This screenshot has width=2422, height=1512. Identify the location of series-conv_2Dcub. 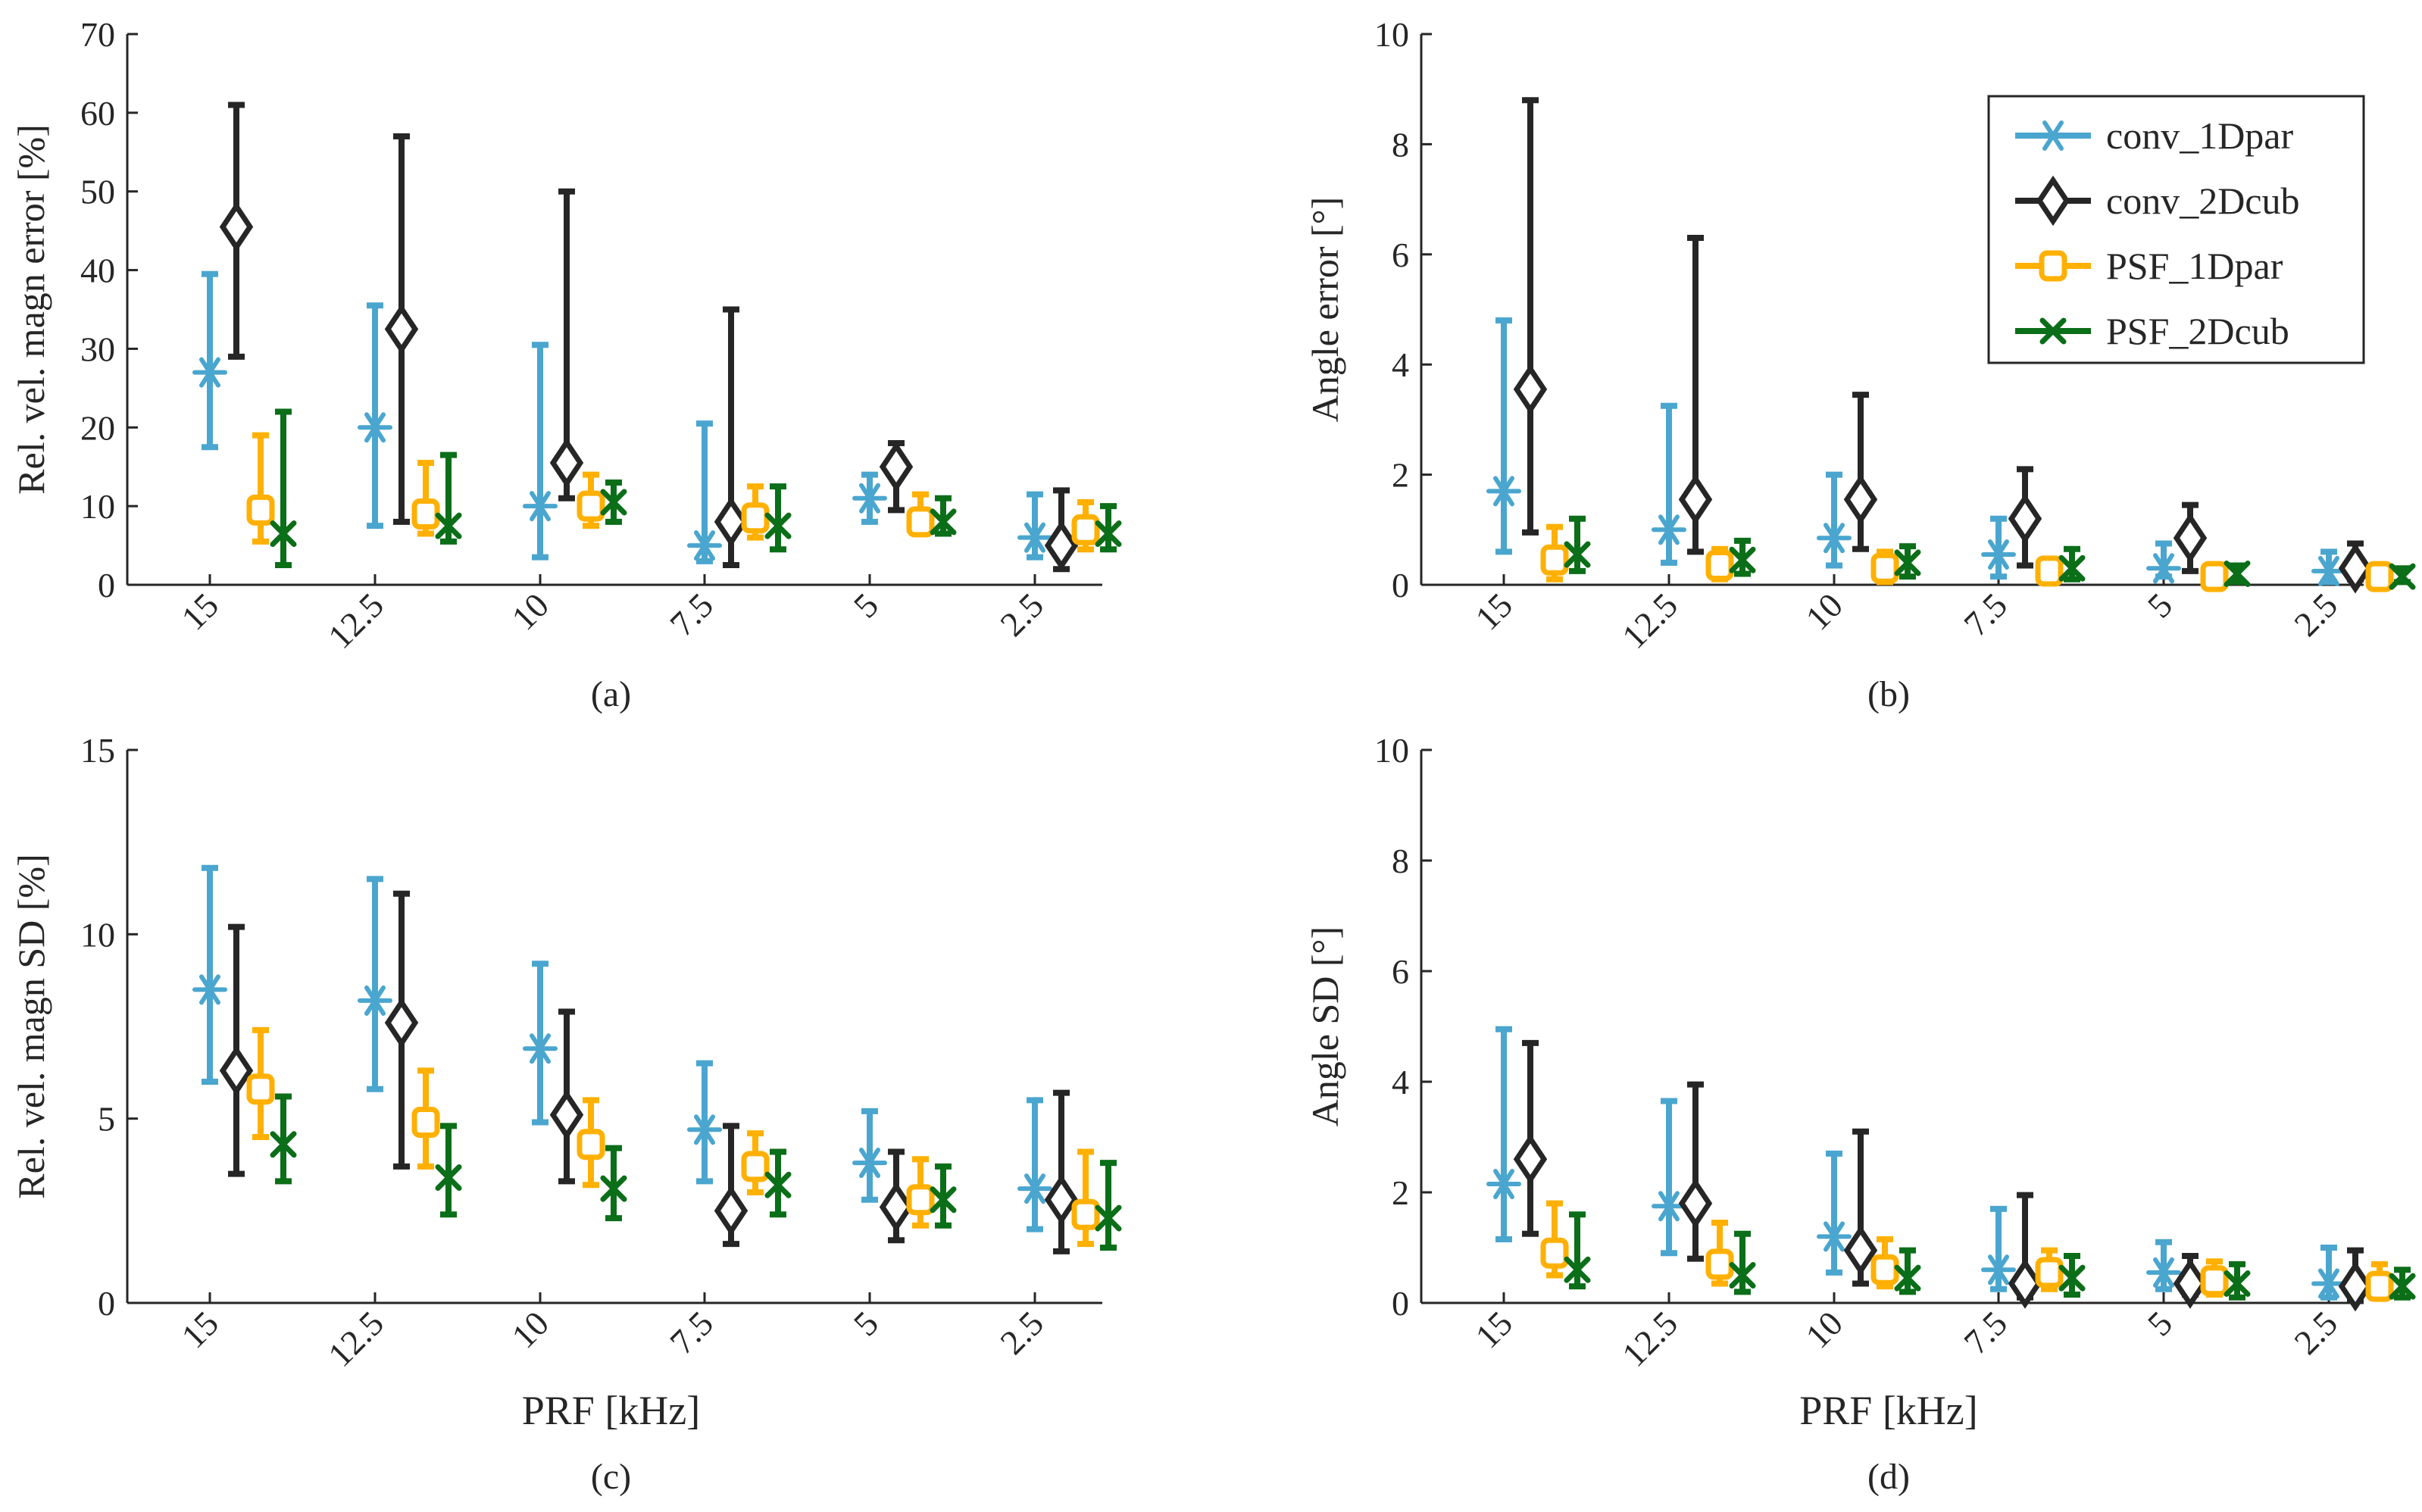
(649, 337).